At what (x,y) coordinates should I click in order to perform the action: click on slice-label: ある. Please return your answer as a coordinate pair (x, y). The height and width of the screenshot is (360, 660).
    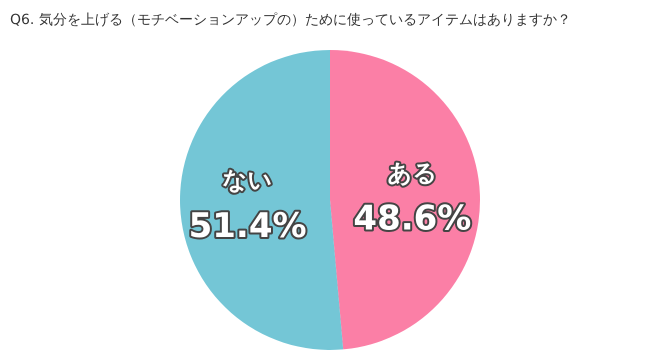
    Looking at the image, I should click on (412, 172).